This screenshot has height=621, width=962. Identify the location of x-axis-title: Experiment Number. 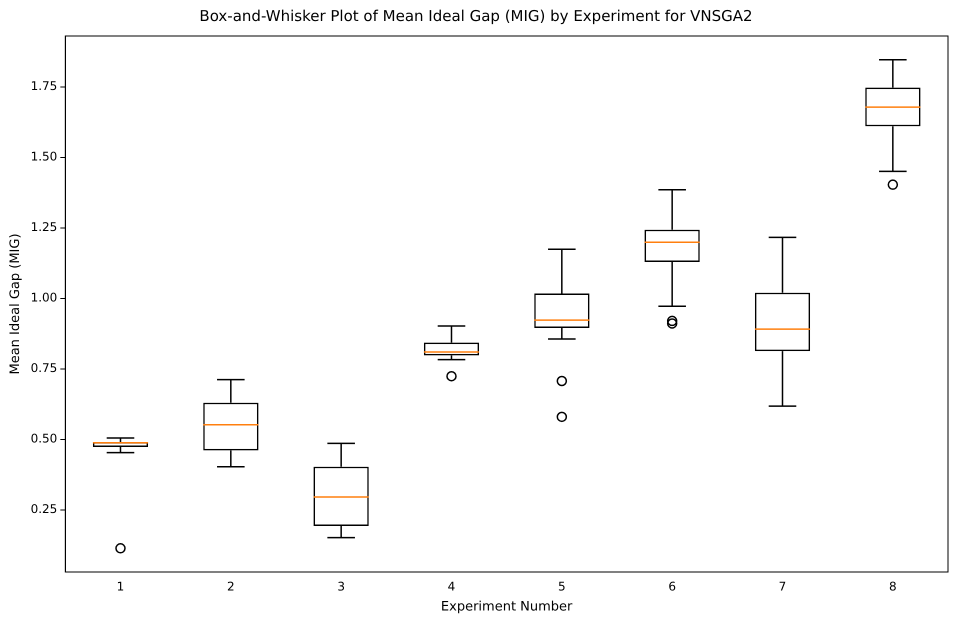
(507, 607).